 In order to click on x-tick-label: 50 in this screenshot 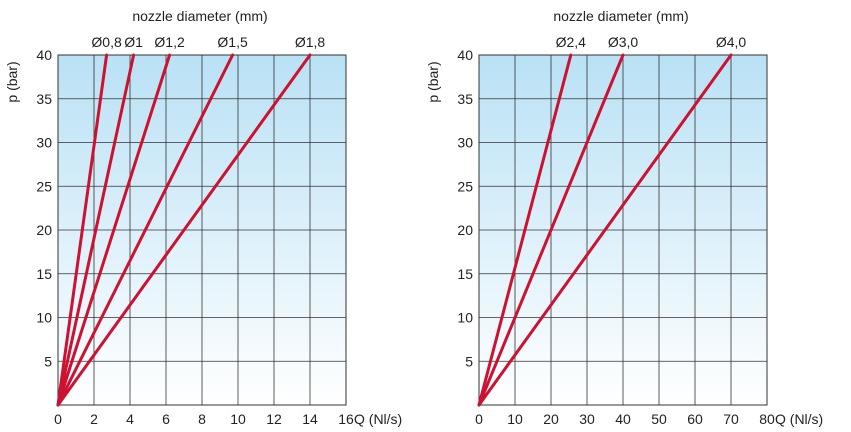, I will do `click(659, 419)`.